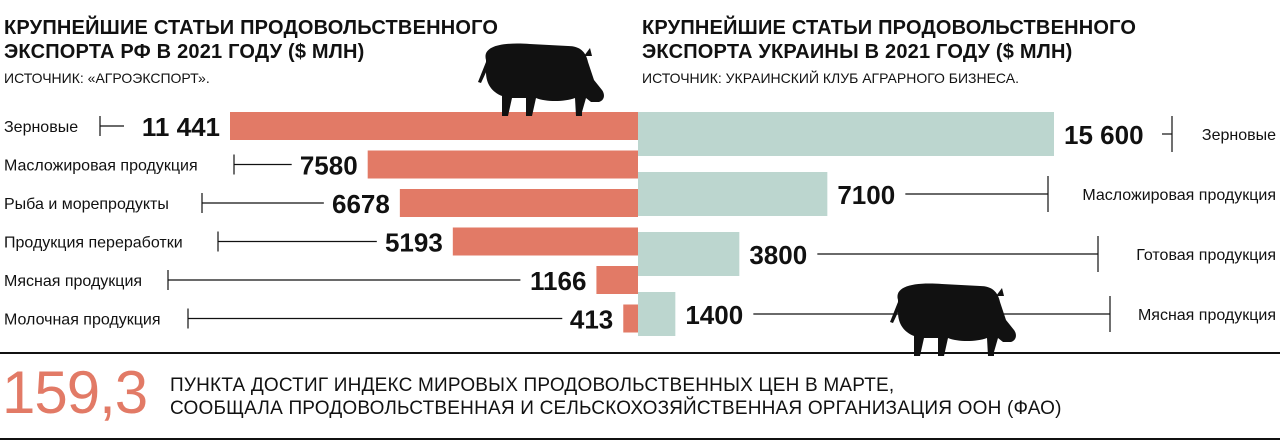  Describe the element at coordinates (1207, 315) in the screenshot. I see `ukraine-category-label: Мясная продукция` at that location.